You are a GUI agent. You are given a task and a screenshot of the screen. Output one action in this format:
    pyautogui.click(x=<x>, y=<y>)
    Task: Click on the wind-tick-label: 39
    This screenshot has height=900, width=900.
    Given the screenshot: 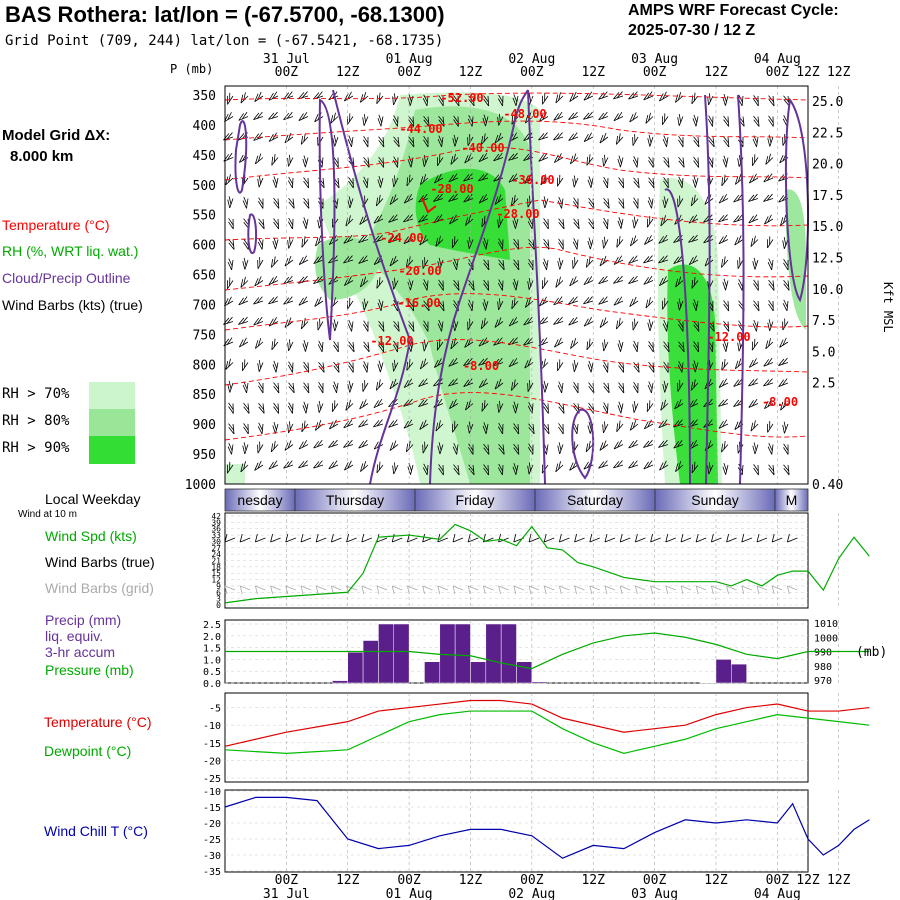 What is the action you would take?
    pyautogui.click(x=216, y=522)
    